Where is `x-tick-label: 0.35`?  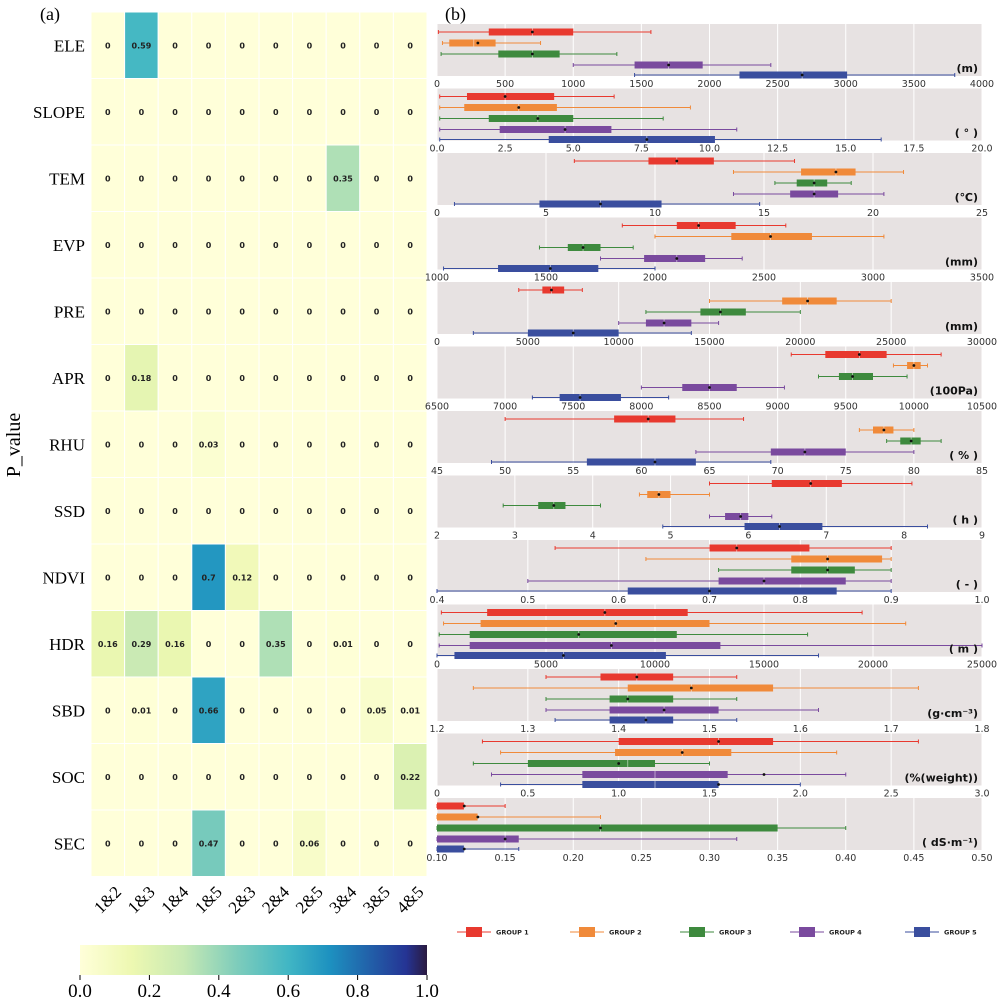 x-tick-label: 0.35 is located at coordinates (777, 858).